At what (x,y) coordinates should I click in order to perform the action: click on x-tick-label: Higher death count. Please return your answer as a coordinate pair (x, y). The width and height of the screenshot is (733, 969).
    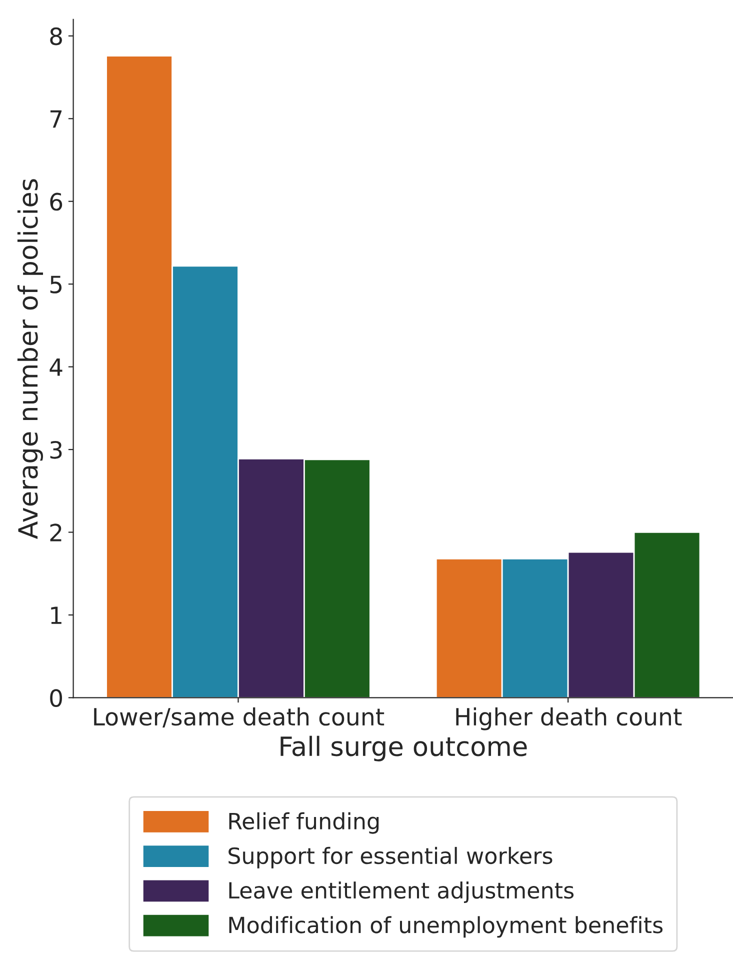
    Looking at the image, I should click on (569, 718).